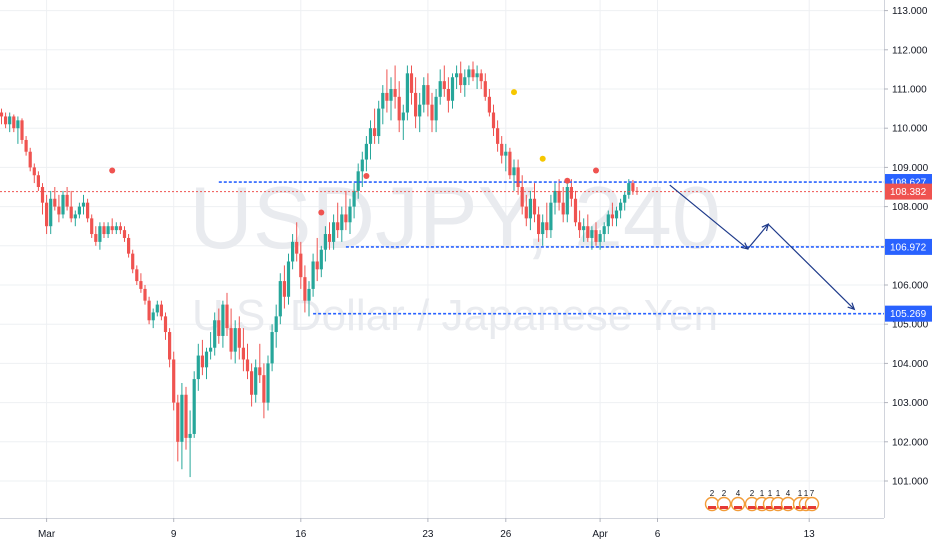 This screenshot has height=550, width=932. What do you see at coordinates (812, 493) in the screenshot?
I see `event-count: 7` at bounding box center [812, 493].